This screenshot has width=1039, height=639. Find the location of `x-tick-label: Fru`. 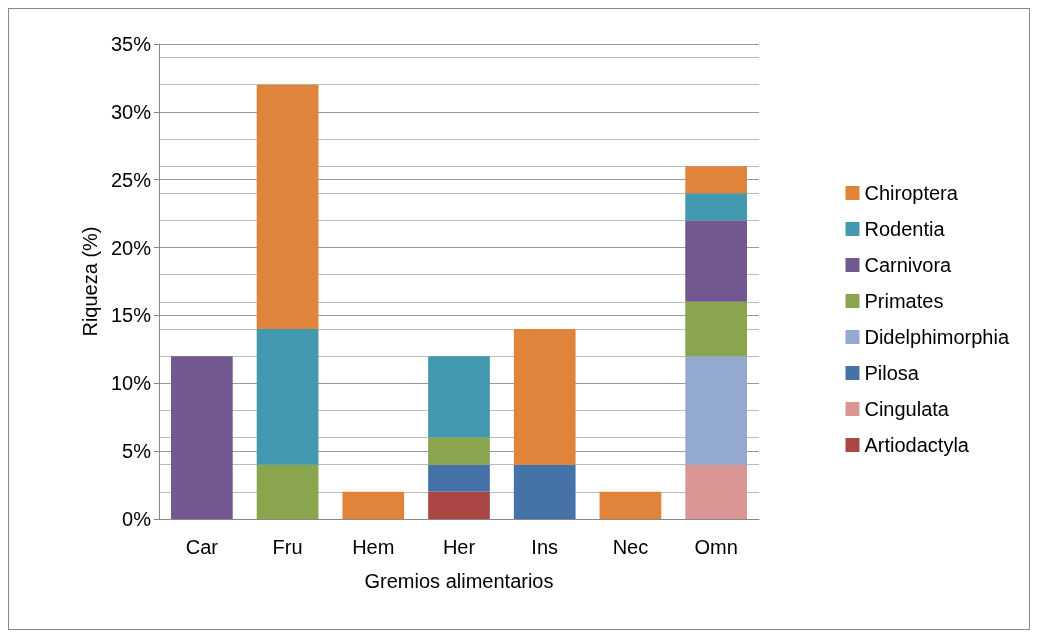

x-tick-label: Fru is located at coordinates (287, 547).